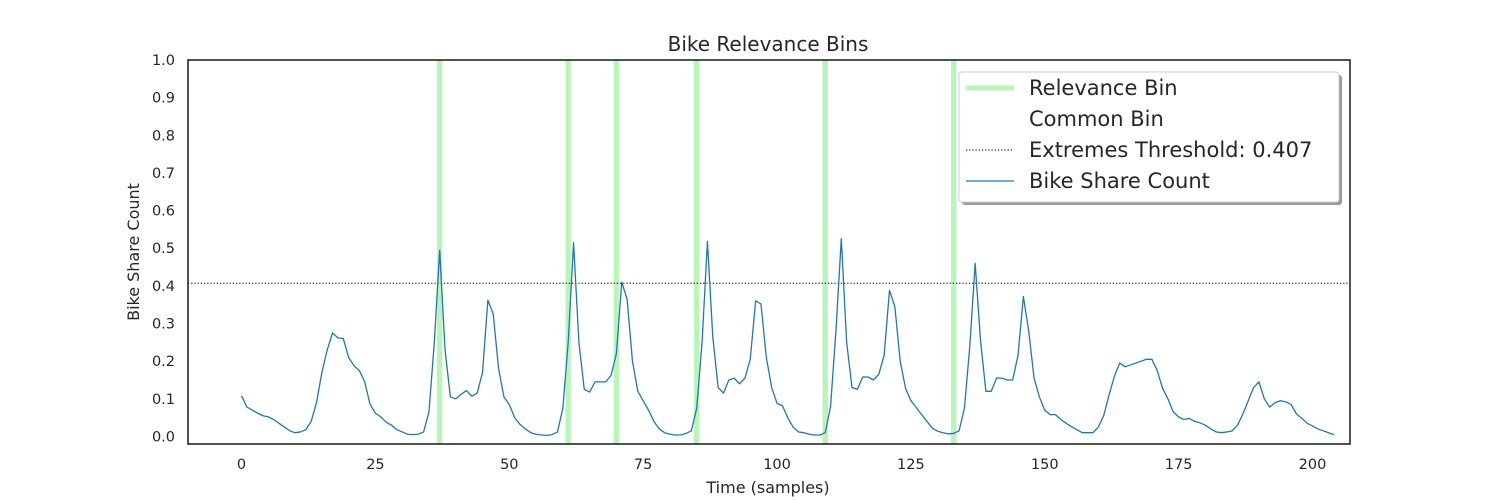  I want to click on legend-box, so click(1149, 137).